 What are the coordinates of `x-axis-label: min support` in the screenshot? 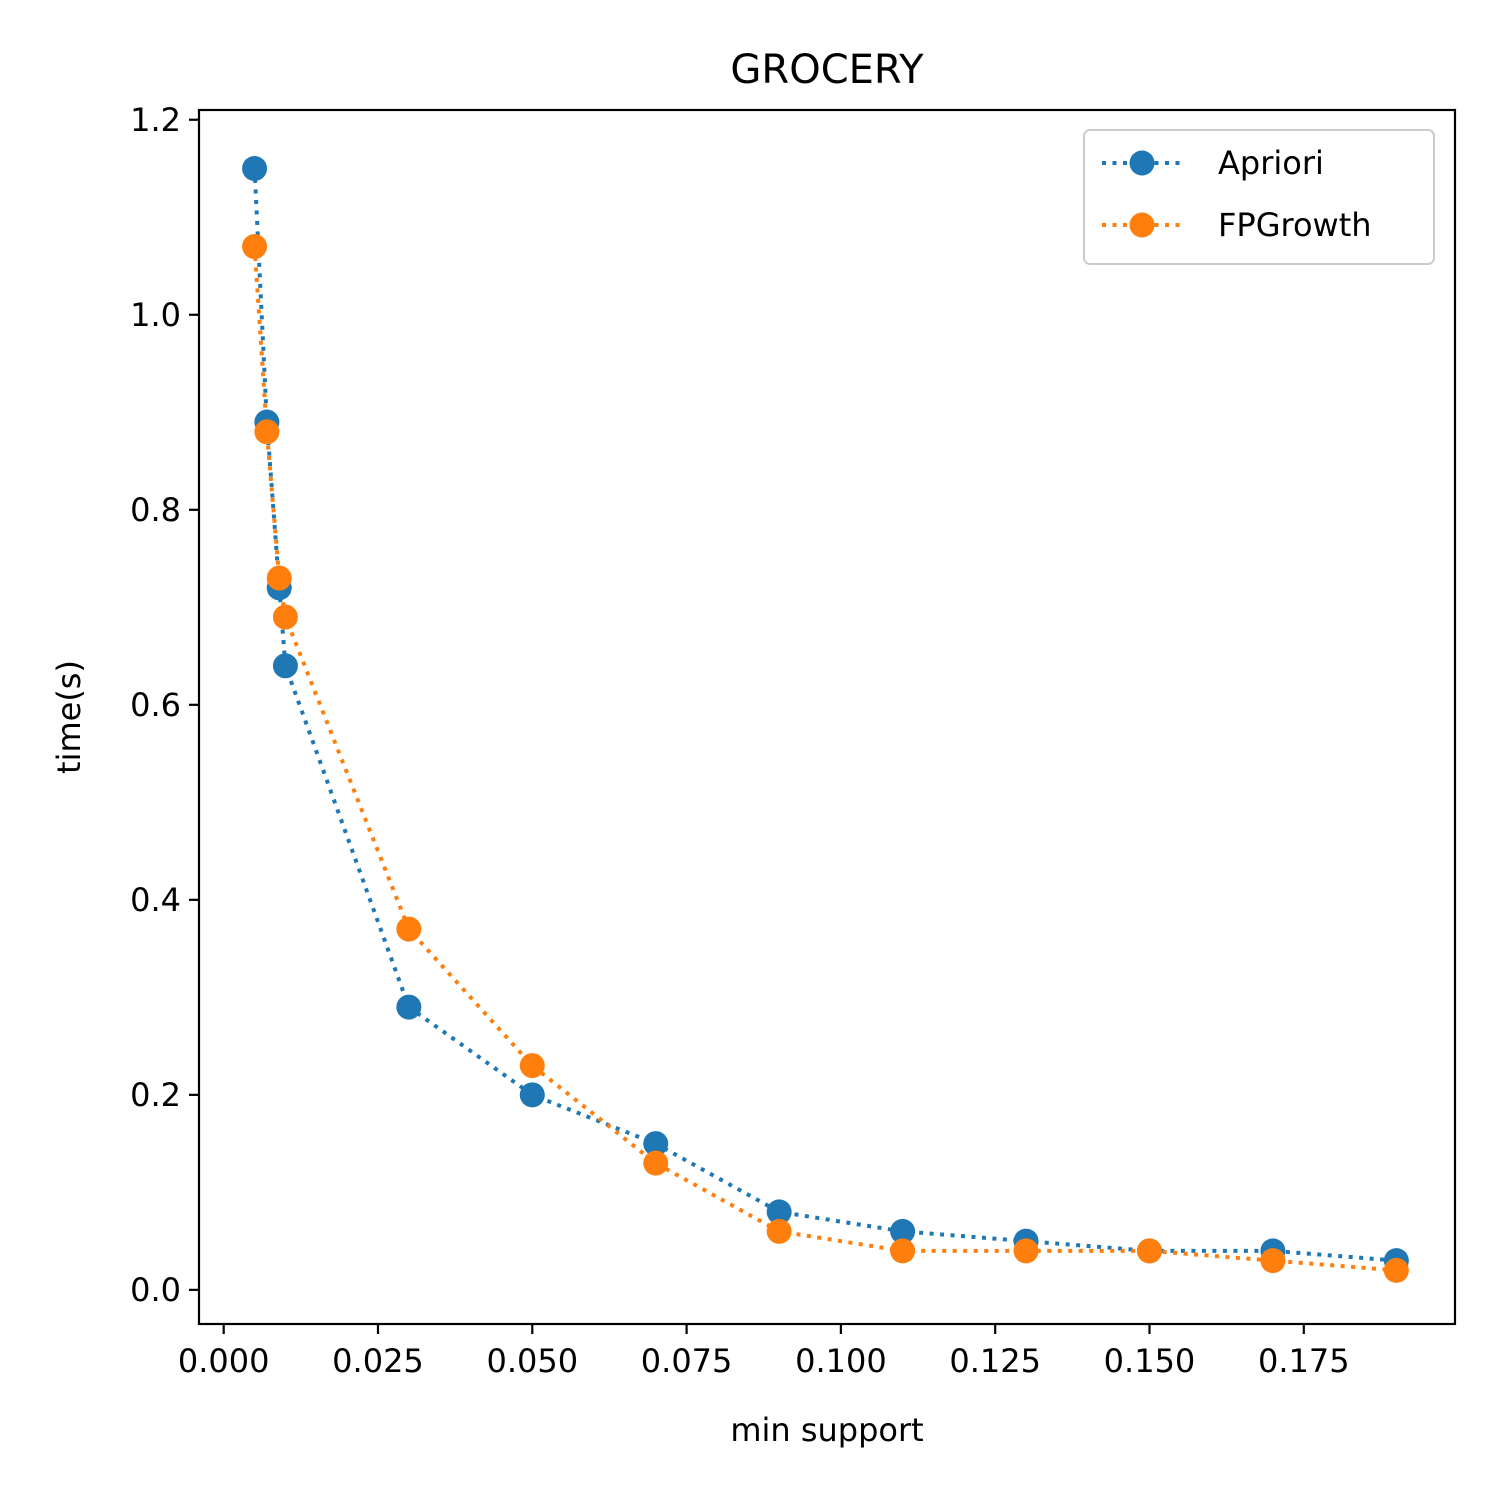 It's located at (826, 1430).